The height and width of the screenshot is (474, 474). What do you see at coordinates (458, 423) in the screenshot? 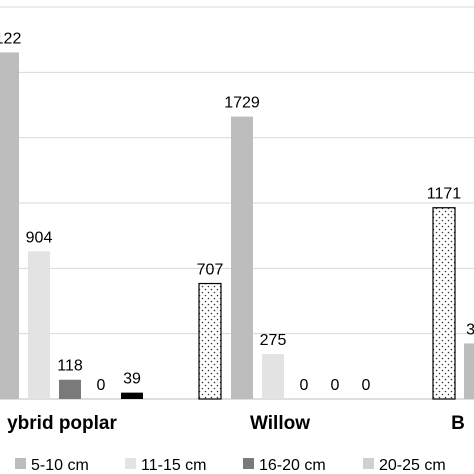
I see `category-label: B` at bounding box center [458, 423].